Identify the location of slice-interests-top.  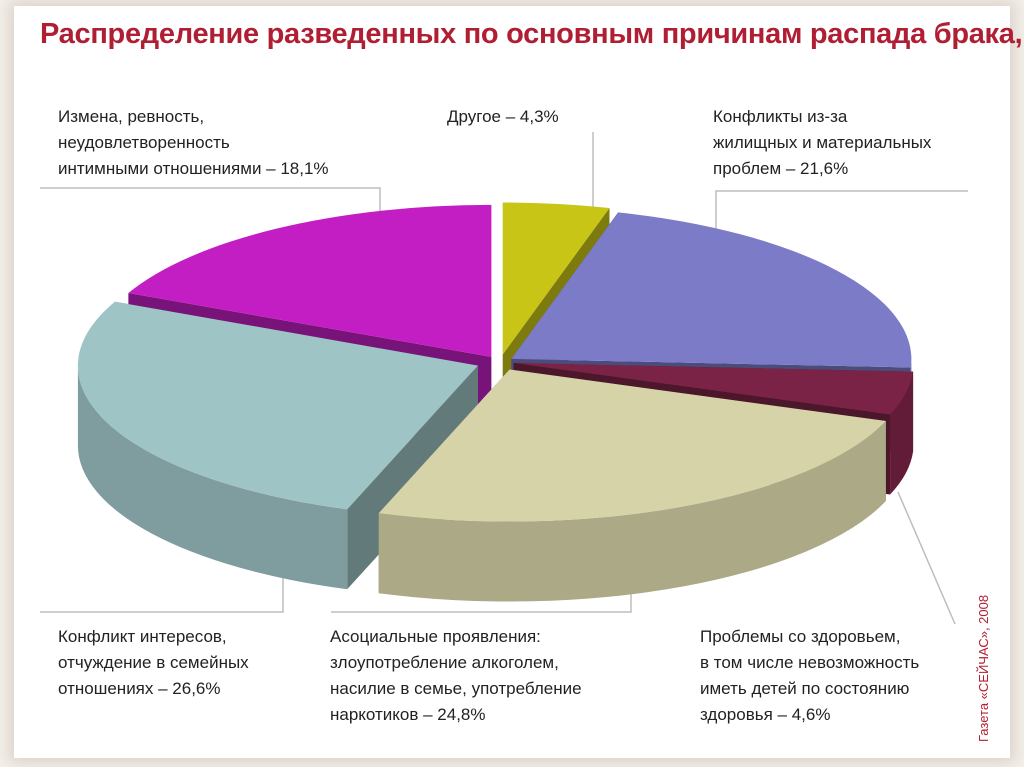
(277, 405).